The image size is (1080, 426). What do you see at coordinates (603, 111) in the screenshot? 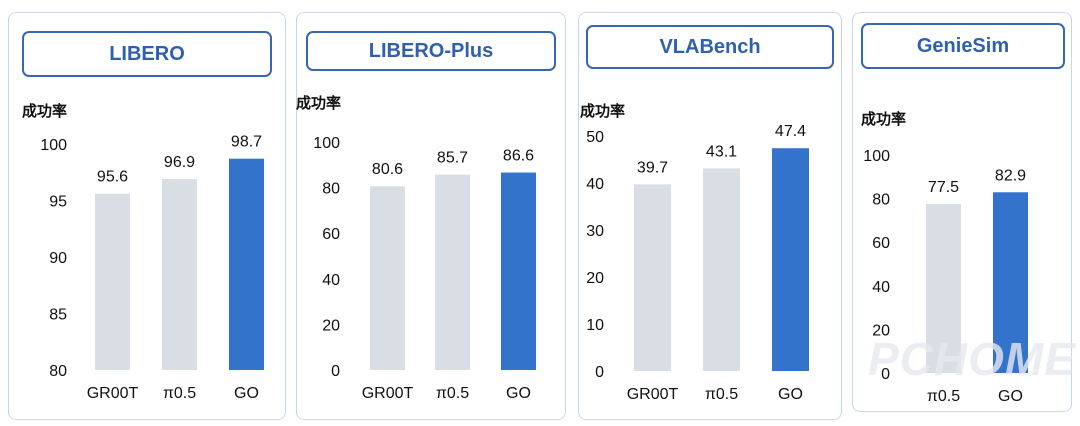
I see `y-axis-label-vlabench: 成功率` at bounding box center [603, 111].